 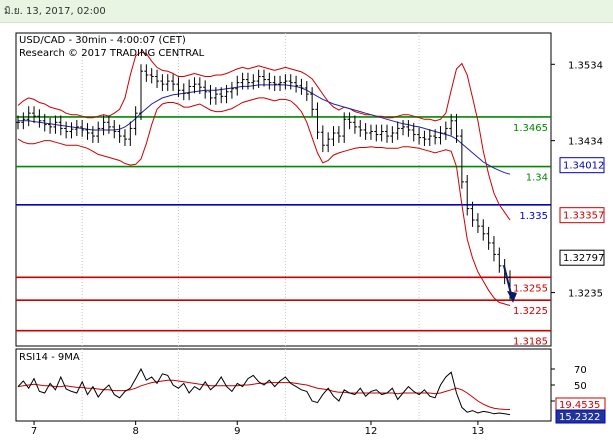 What do you see at coordinates (533, 216) in the screenshot?
I see `level-label: 1.335` at bounding box center [533, 216].